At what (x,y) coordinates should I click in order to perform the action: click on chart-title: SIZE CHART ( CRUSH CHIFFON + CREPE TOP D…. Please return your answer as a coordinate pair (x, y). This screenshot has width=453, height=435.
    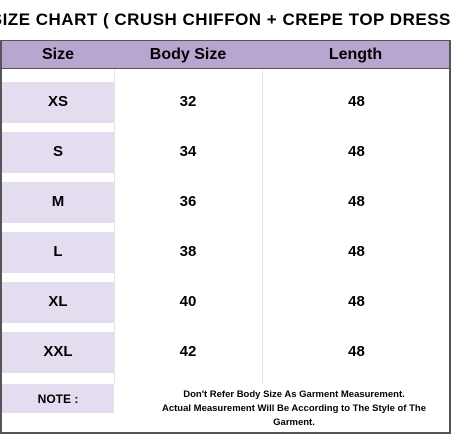
    Looking at the image, I should click on (226, 19).